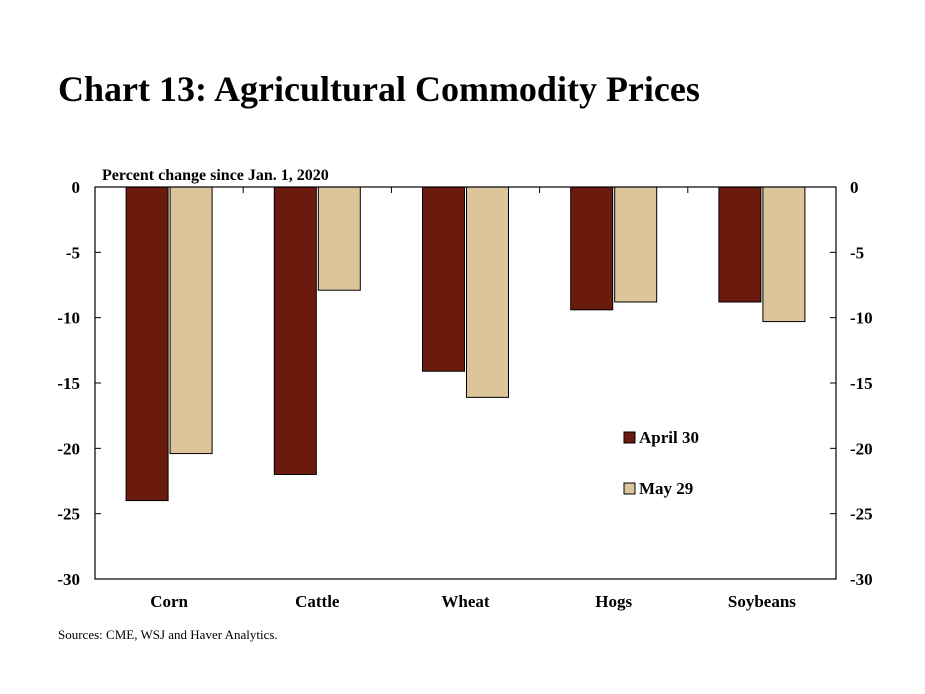  What do you see at coordinates (666, 488) in the screenshot?
I see `legend-label: May 29` at bounding box center [666, 488].